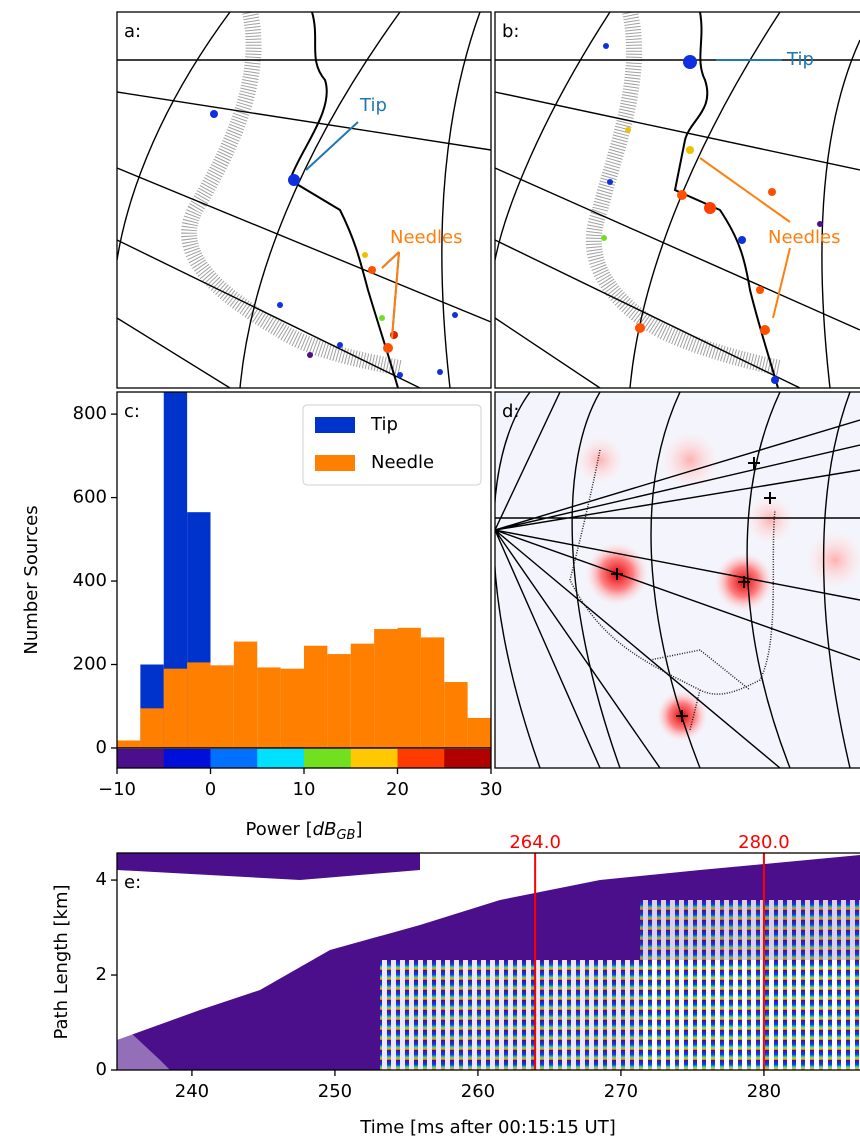 The image size is (860, 1142). What do you see at coordinates (304, 789) in the screenshot?
I see `x-tick-label: 10` at bounding box center [304, 789].